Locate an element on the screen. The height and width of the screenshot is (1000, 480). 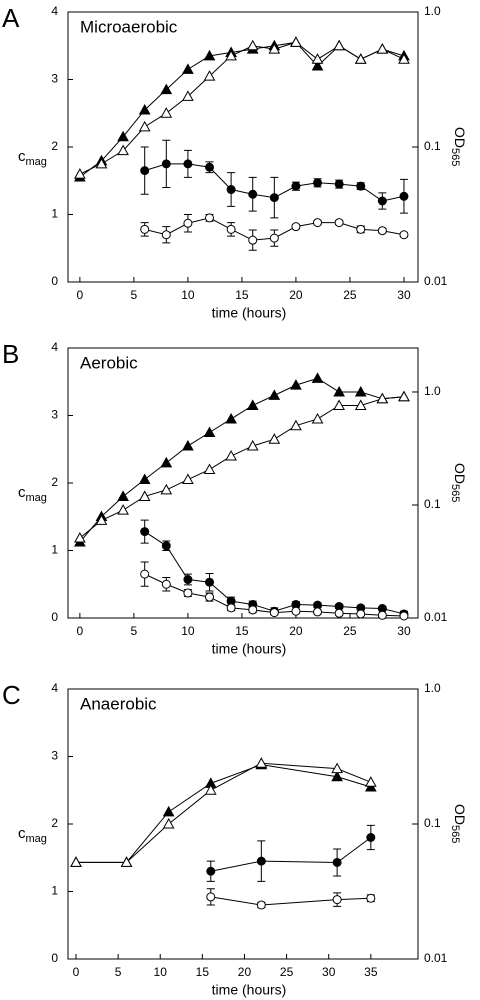
y-axis-label-main: c is located at coordinates (22, 492).